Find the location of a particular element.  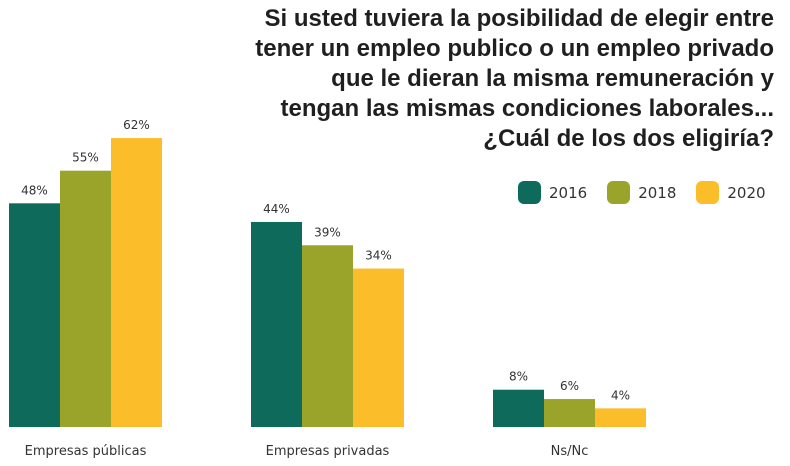

title-line-5: ¿Cuál de los dos eligiría? is located at coordinates (628, 138).